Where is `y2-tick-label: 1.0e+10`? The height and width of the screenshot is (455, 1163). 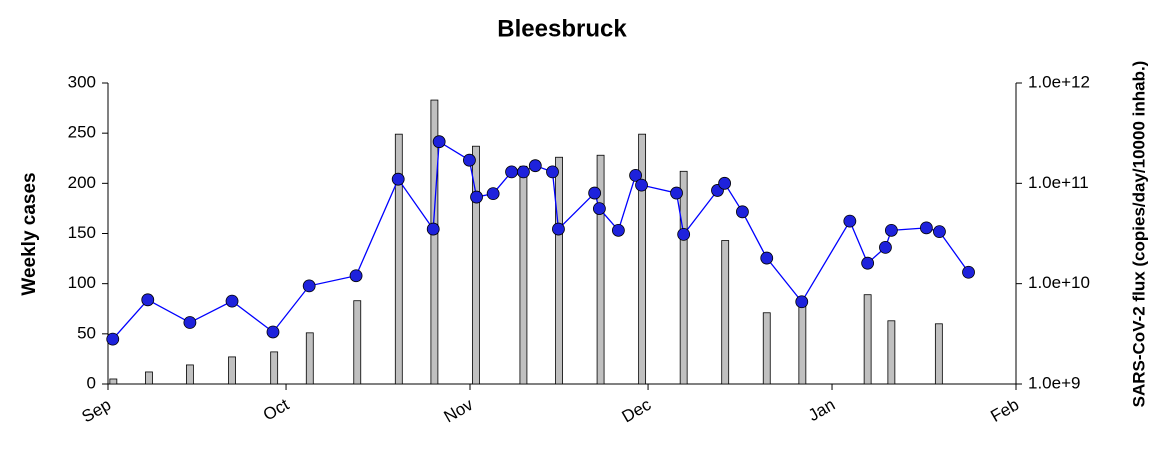
y2-tick-label: 1.0e+10 is located at coordinates (1059, 282).